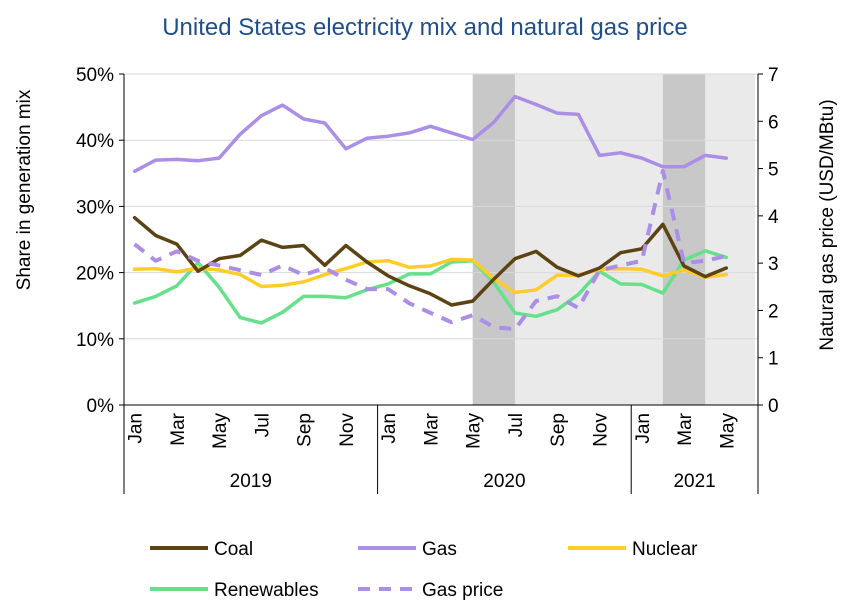 The width and height of the screenshot is (854, 610). I want to click on legend-label-gas-price: Gas price, so click(462, 590).